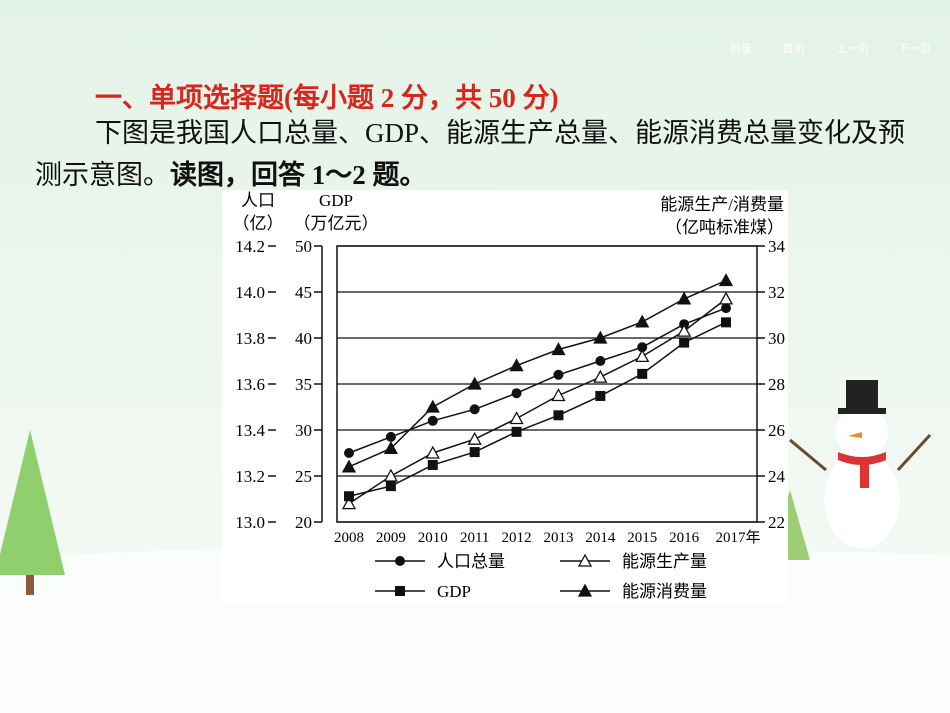 The image size is (950, 713). Describe the element at coordinates (433, 538) in the screenshot. I see `x-tick-label: 2010` at that location.